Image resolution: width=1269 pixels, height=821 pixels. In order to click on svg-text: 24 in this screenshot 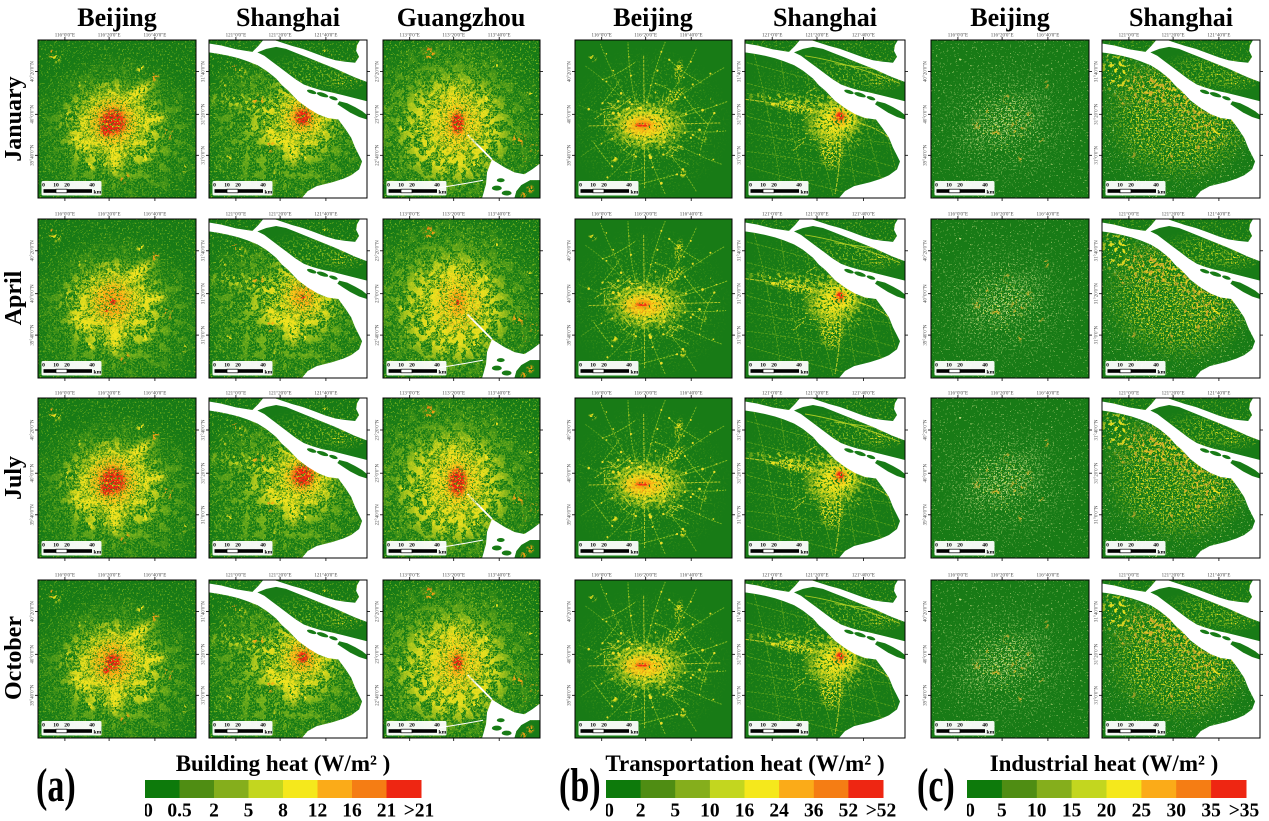, I will do `click(779, 811)`.